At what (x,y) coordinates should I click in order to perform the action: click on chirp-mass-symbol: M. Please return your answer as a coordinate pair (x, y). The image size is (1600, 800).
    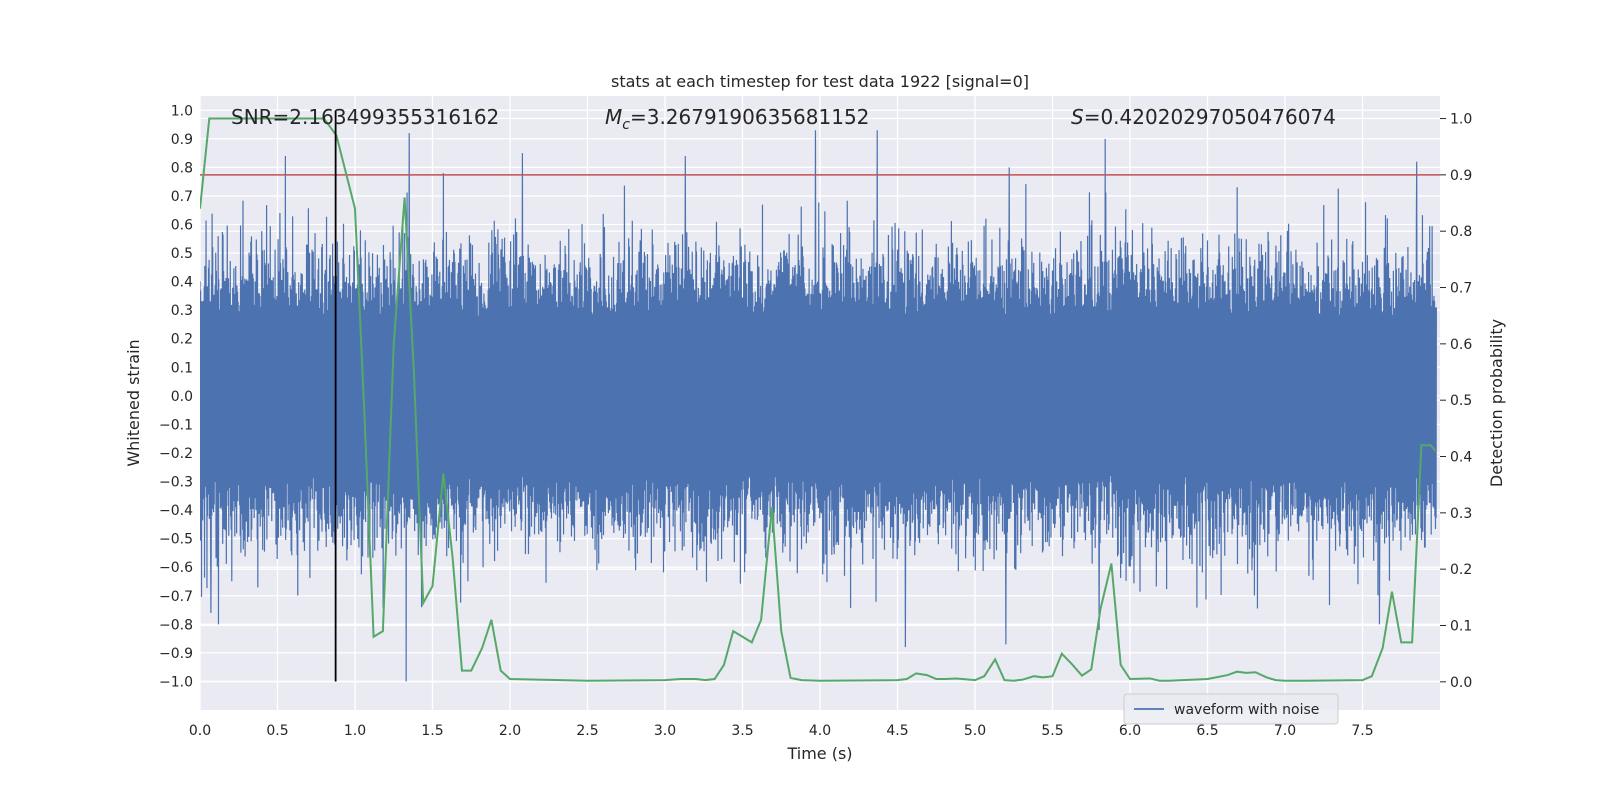
    Looking at the image, I should click on (613, 117).